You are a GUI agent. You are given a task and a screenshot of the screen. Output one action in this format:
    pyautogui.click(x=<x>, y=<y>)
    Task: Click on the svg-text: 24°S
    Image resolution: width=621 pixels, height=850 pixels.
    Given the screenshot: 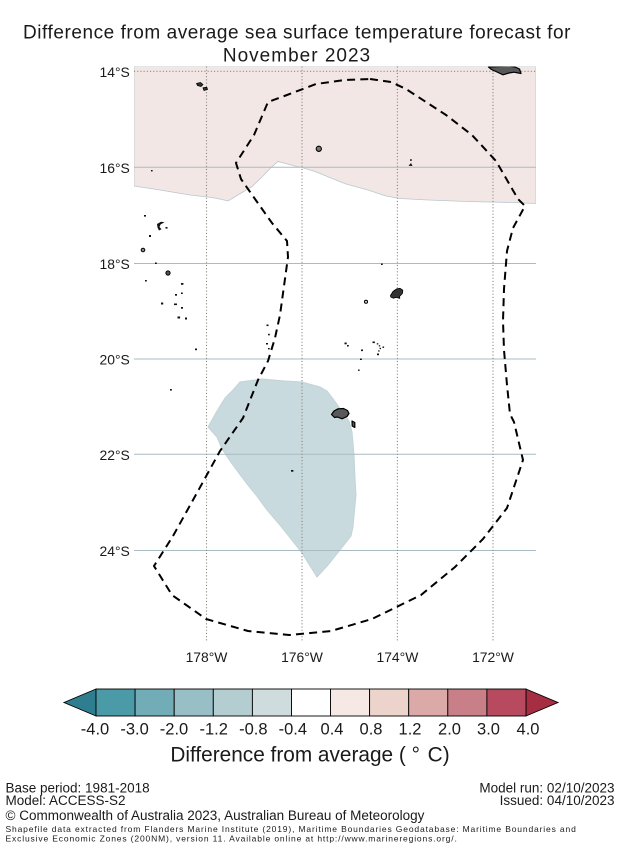 What is the action you would take?
    pyautogui.click(x=115, y=551)
    